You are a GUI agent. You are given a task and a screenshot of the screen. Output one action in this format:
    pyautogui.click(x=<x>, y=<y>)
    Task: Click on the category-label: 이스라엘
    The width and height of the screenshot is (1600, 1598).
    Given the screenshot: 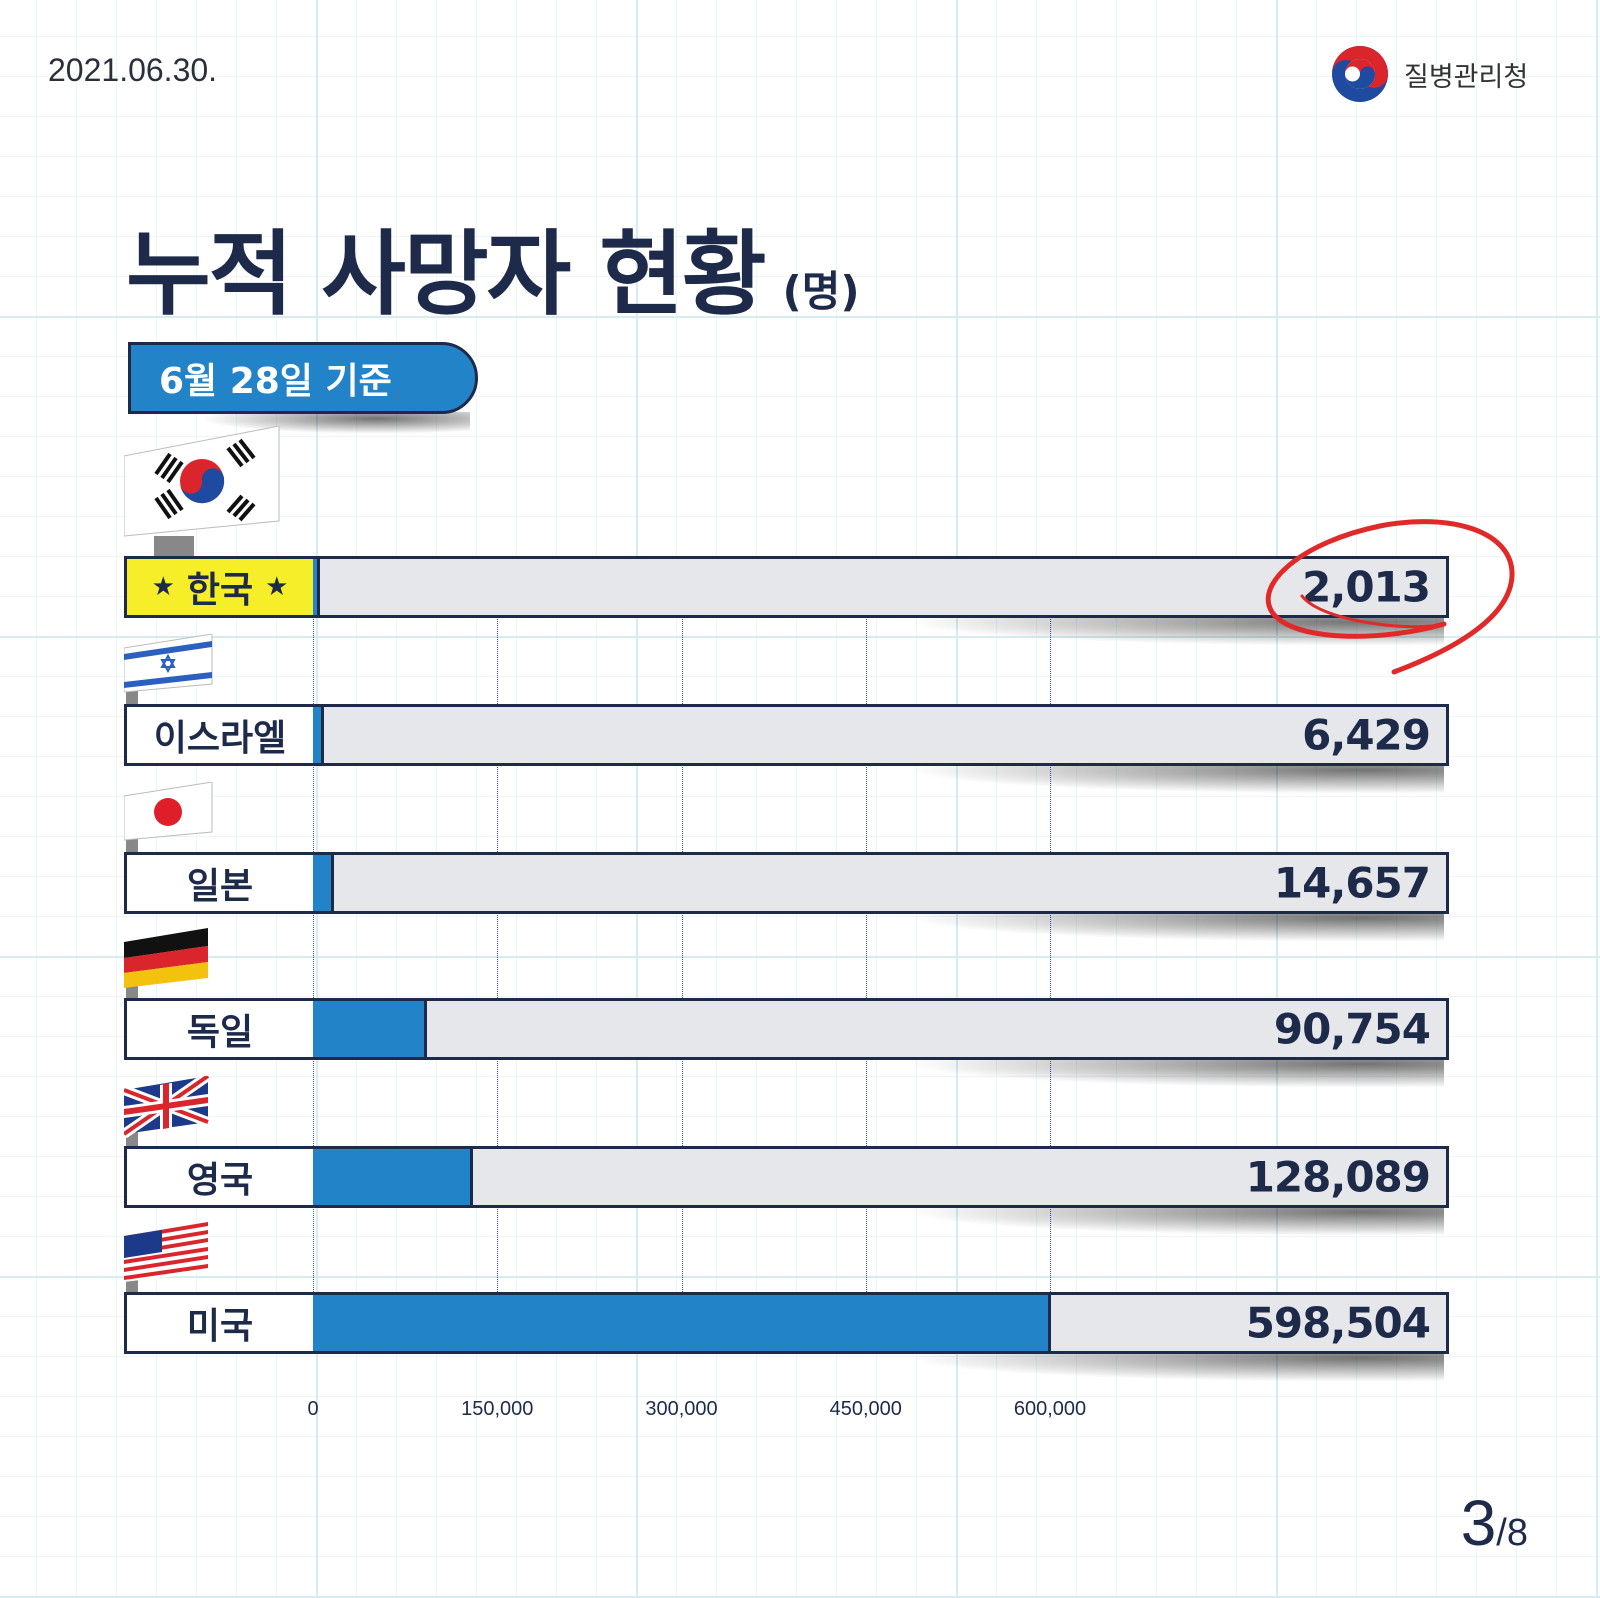 What is the action you would take?
    pyautogui.click(x=220, y=735)
    